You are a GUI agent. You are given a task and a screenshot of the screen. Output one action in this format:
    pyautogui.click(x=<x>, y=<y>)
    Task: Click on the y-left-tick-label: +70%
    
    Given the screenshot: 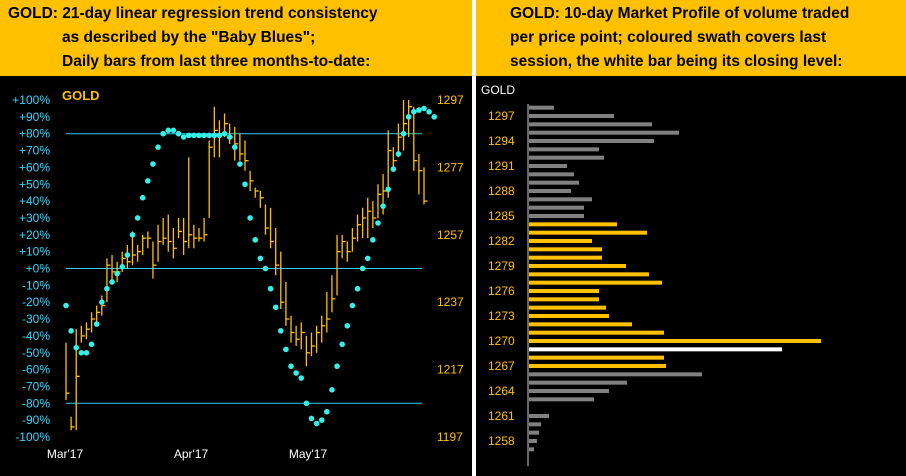 What is the action you would take?
    pyautogui.click(x=34, y=151)
    